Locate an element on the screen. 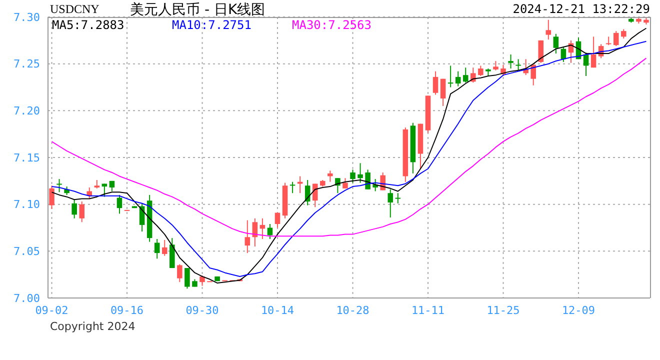 The width and height of the screenshot is (660, 360). y-tick-label: 7.15 is located at coordinates (27, 157).